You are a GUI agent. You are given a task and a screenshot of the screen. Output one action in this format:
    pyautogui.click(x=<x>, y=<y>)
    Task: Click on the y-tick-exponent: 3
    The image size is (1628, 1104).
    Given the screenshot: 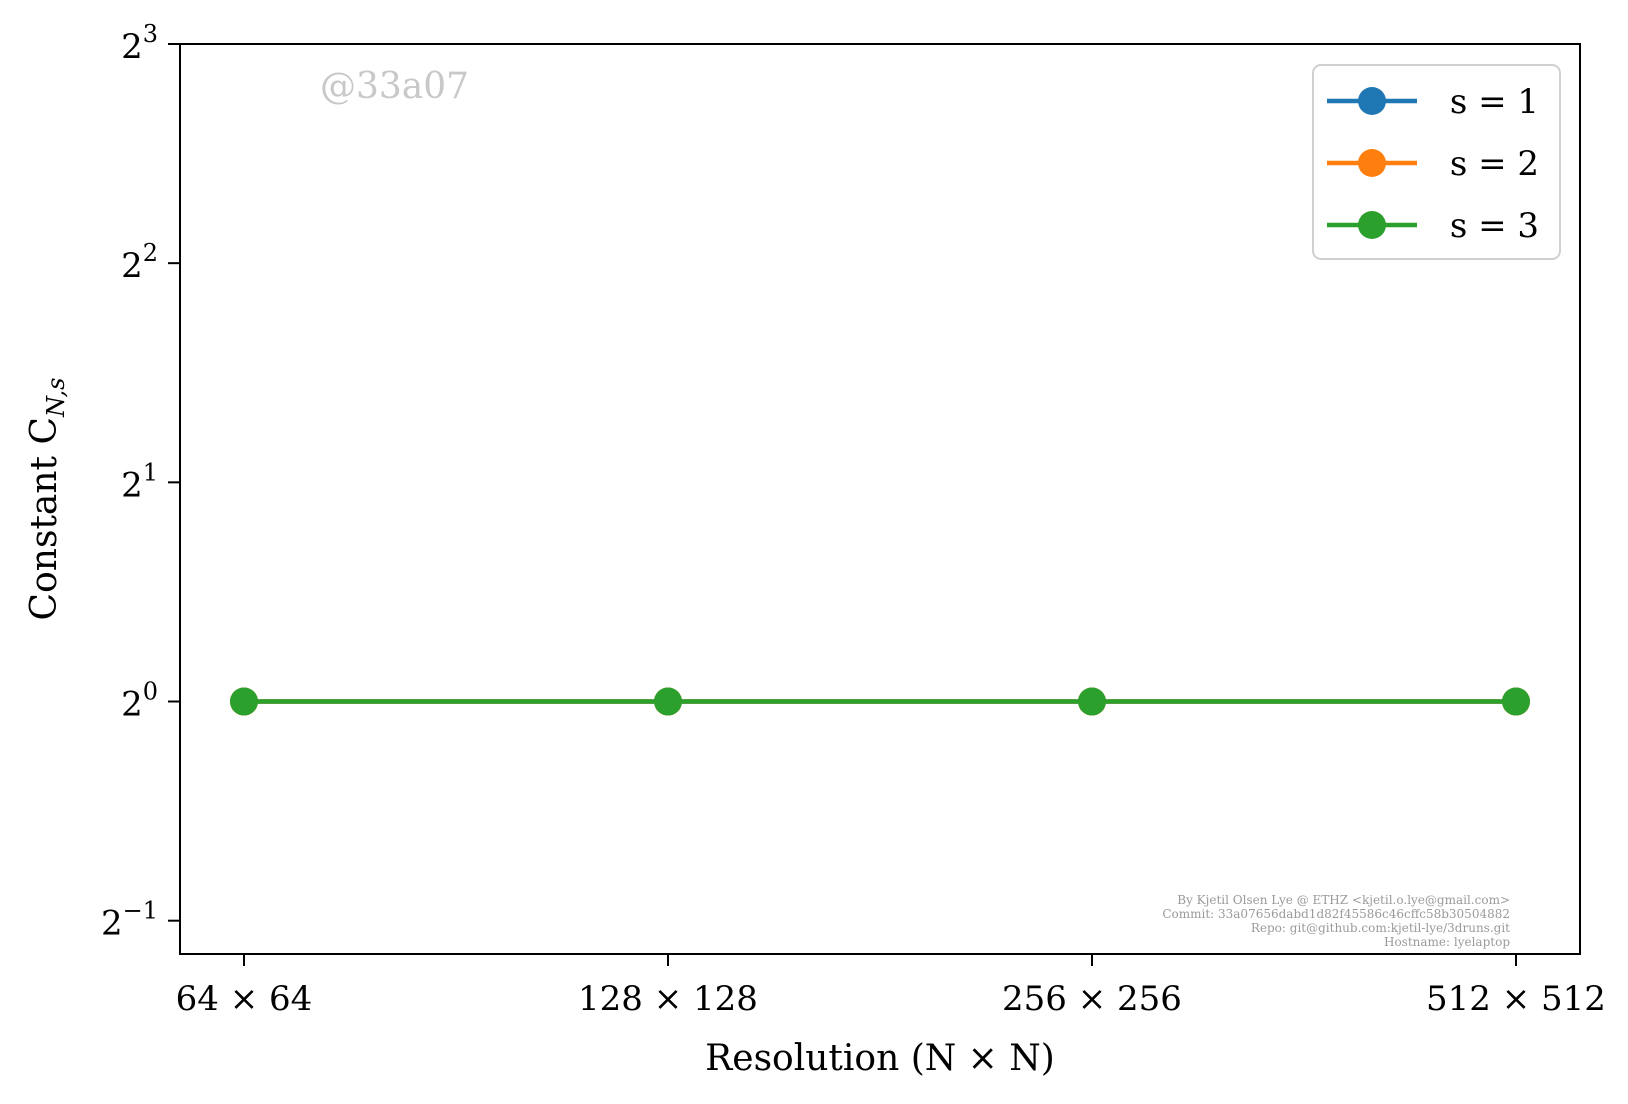 What is the action you would take?
    pyautogui.click(x=150, y=34)
    